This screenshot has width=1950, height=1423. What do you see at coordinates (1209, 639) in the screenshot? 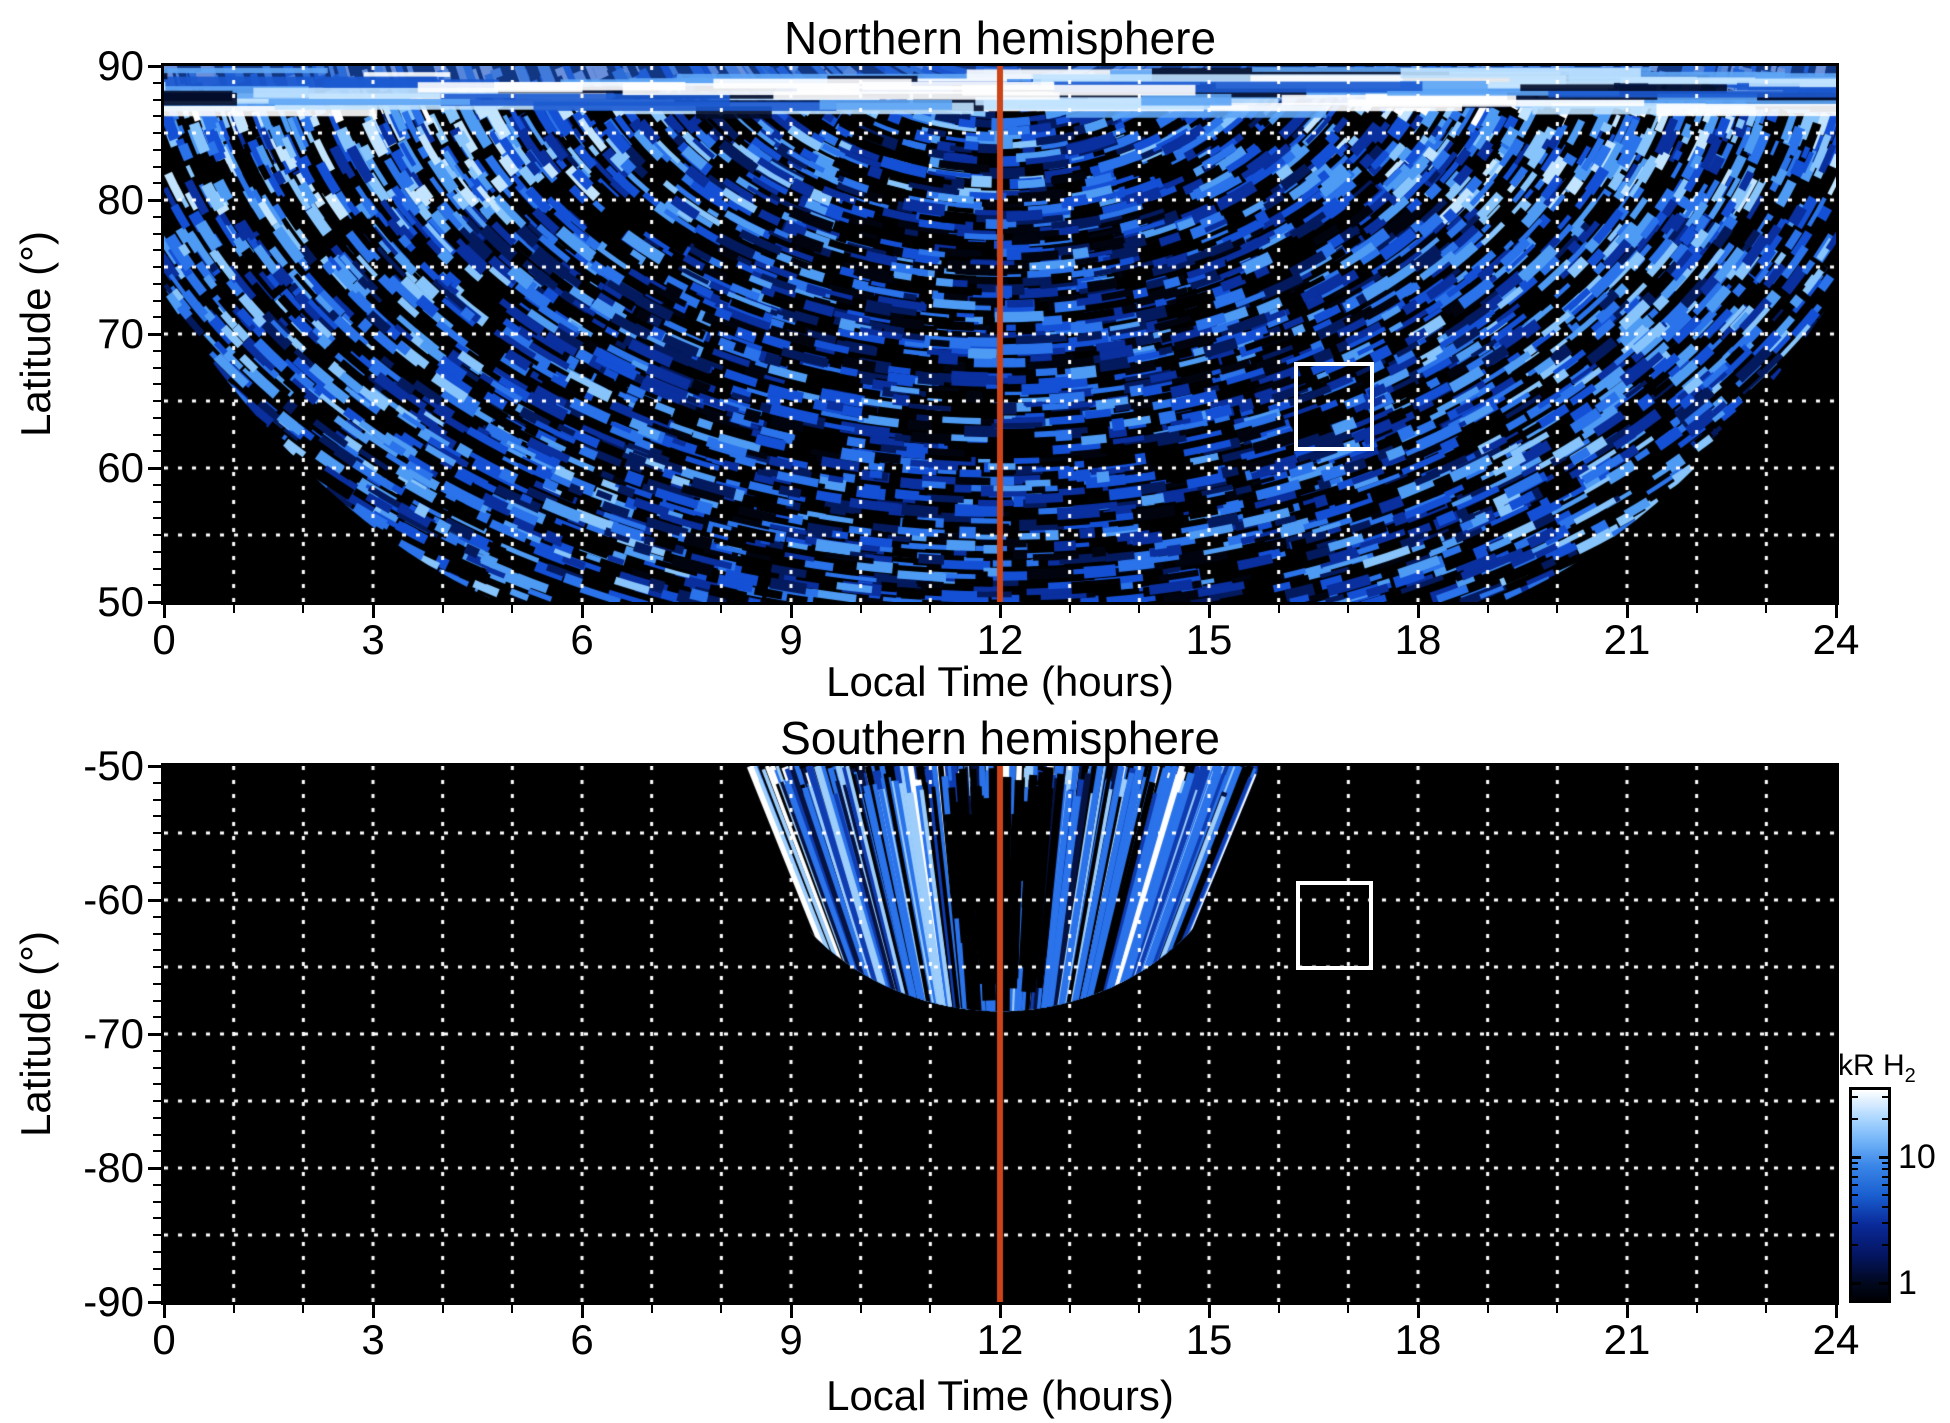
I see `north-x-tick-label: 15` at bounding box center [1209, 639].